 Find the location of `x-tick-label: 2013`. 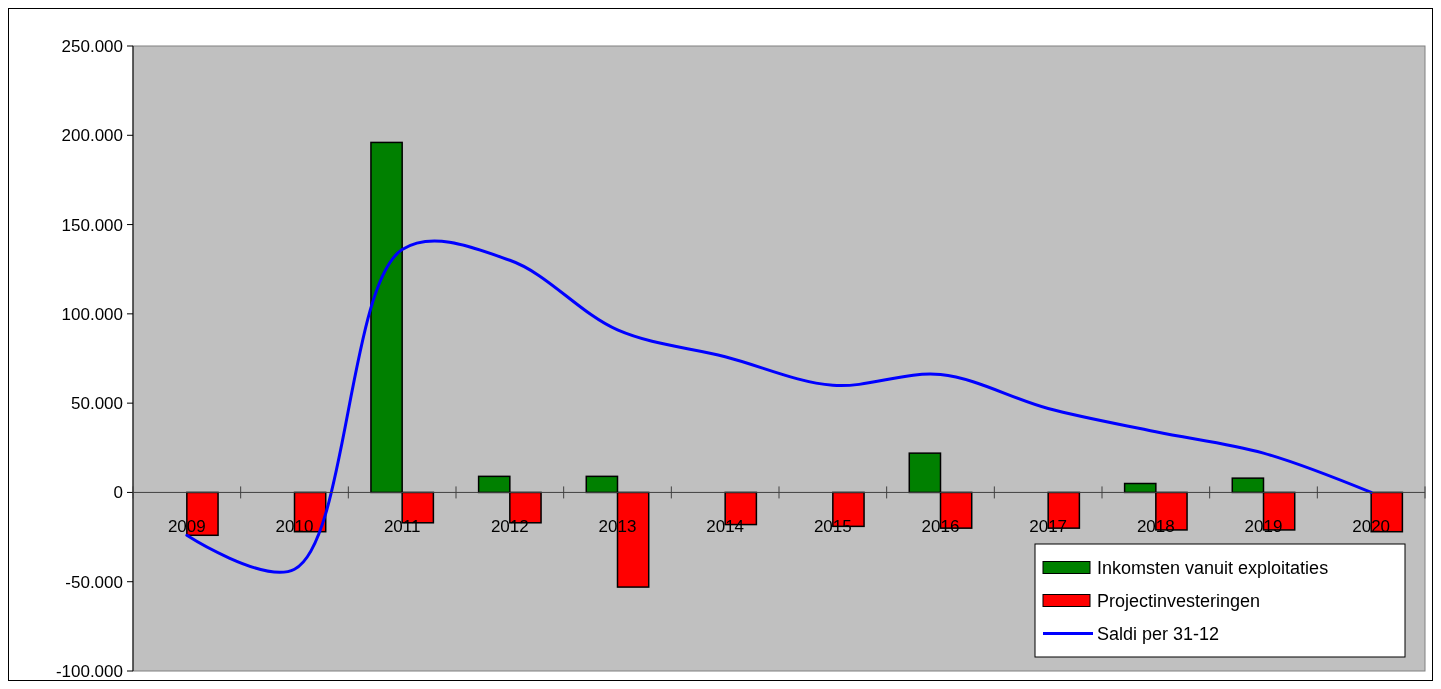

x-tick-label: 2013 is located at coordinates (617, 527).